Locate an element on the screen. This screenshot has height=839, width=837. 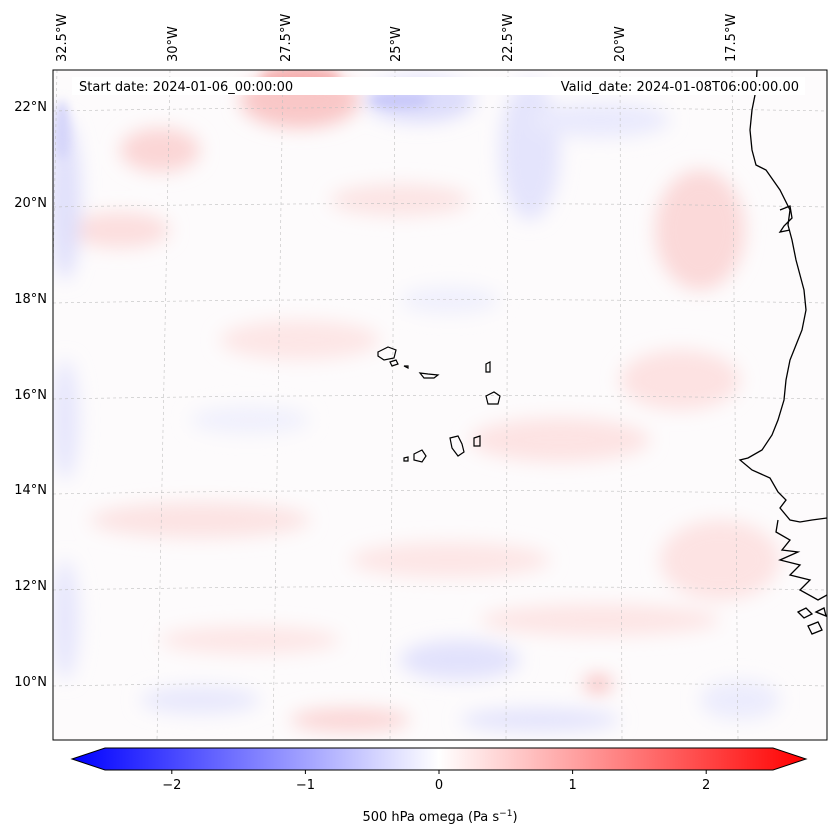
lat-label: 12°N is located at coordinates (30, 586).